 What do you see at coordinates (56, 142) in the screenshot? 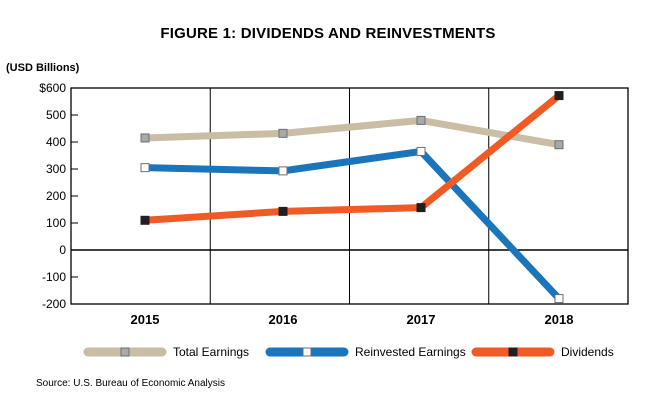
I see `y-tick-label: 400` at bounding box center [56, 142].